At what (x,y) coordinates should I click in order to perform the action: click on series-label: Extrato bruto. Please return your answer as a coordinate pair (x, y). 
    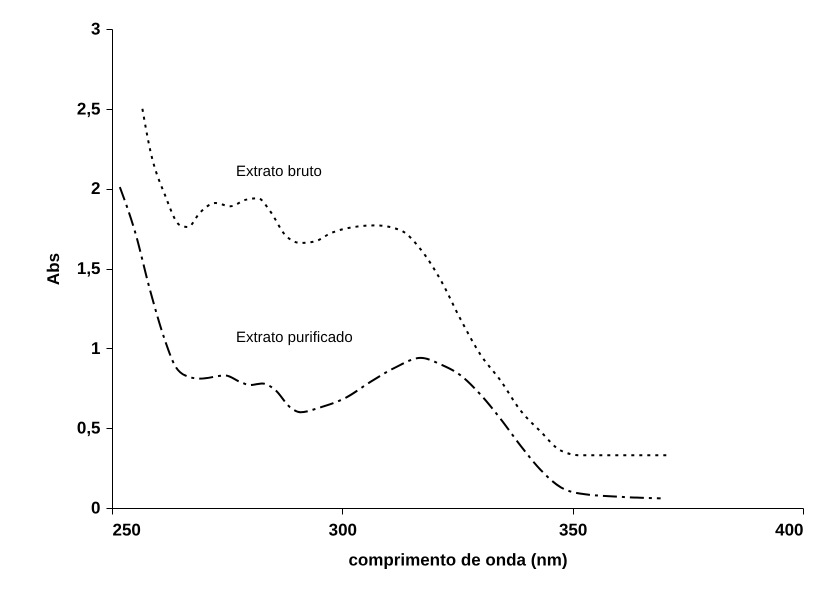
    Looking at the image, I should click on (279, 171).